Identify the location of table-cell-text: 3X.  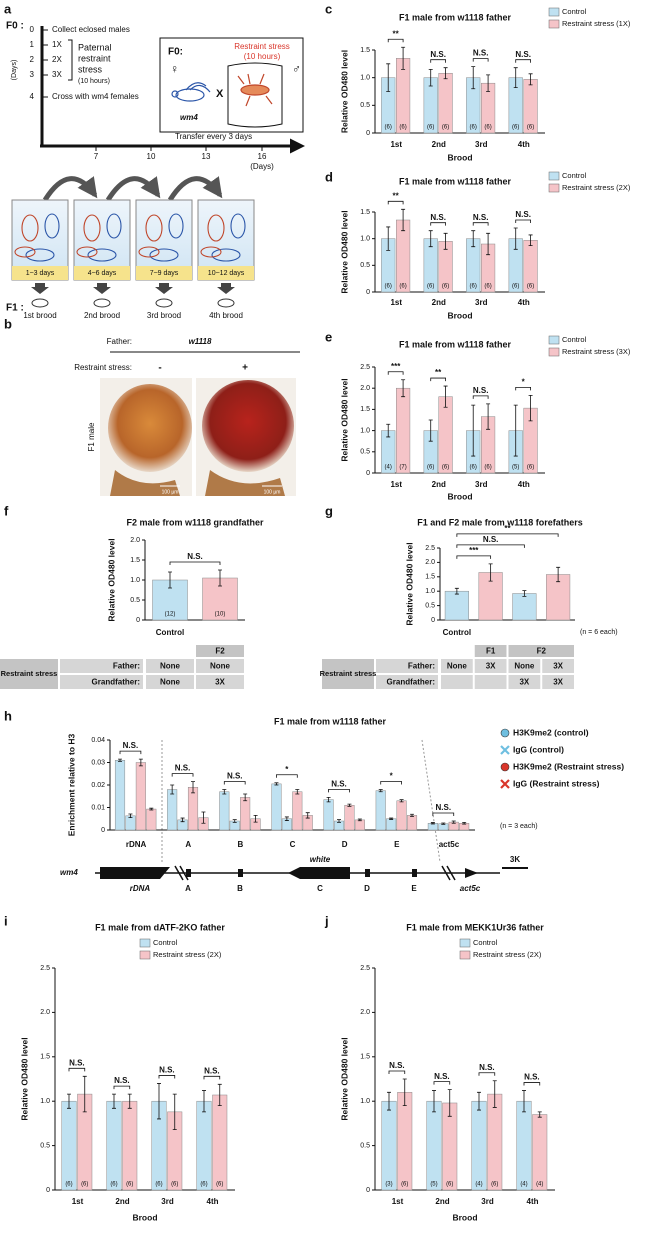
(558, 682).